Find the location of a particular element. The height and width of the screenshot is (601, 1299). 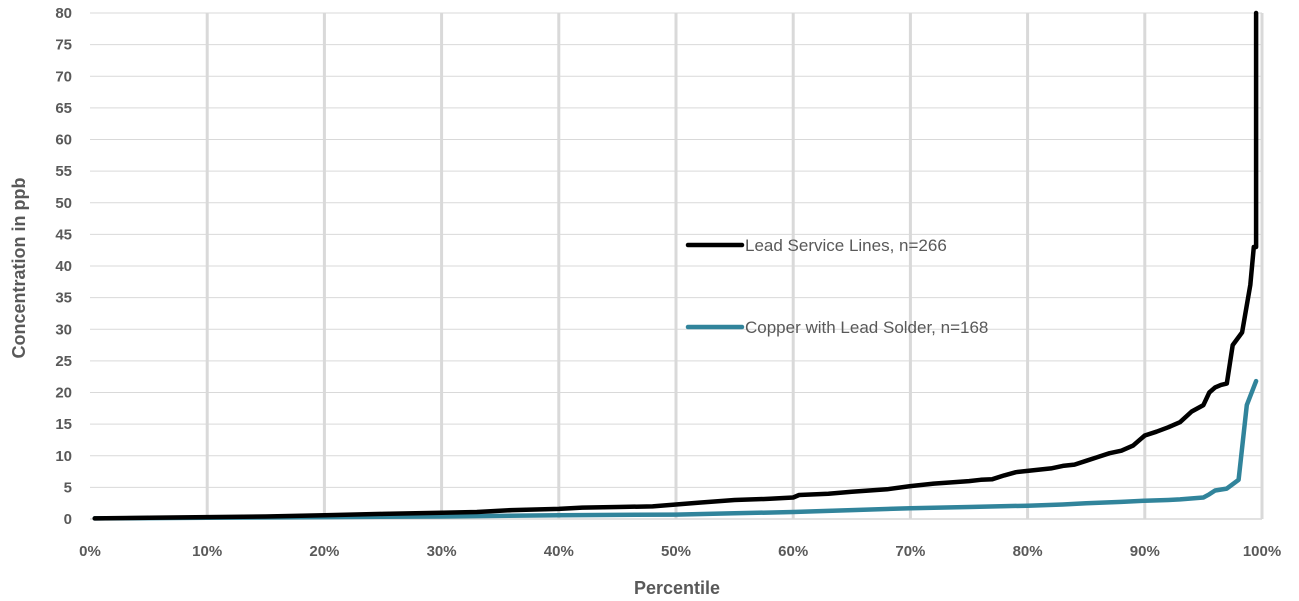

x-tick-label: 50% is located at coordinates (676, 551).